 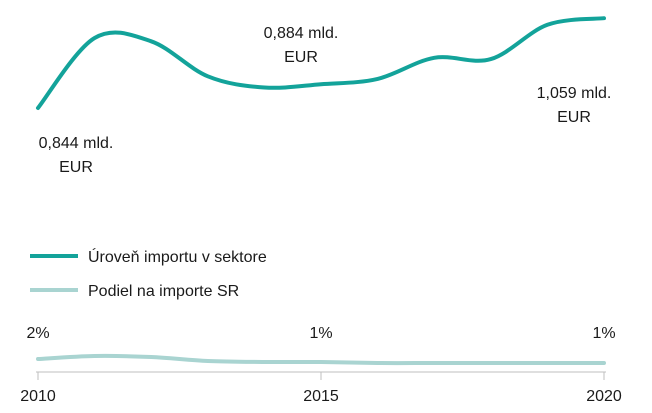 What do you see at coordinates (38, 396) in the screenshot?
I see `x-tick-label: 2010` at bounding box center [38, 396].